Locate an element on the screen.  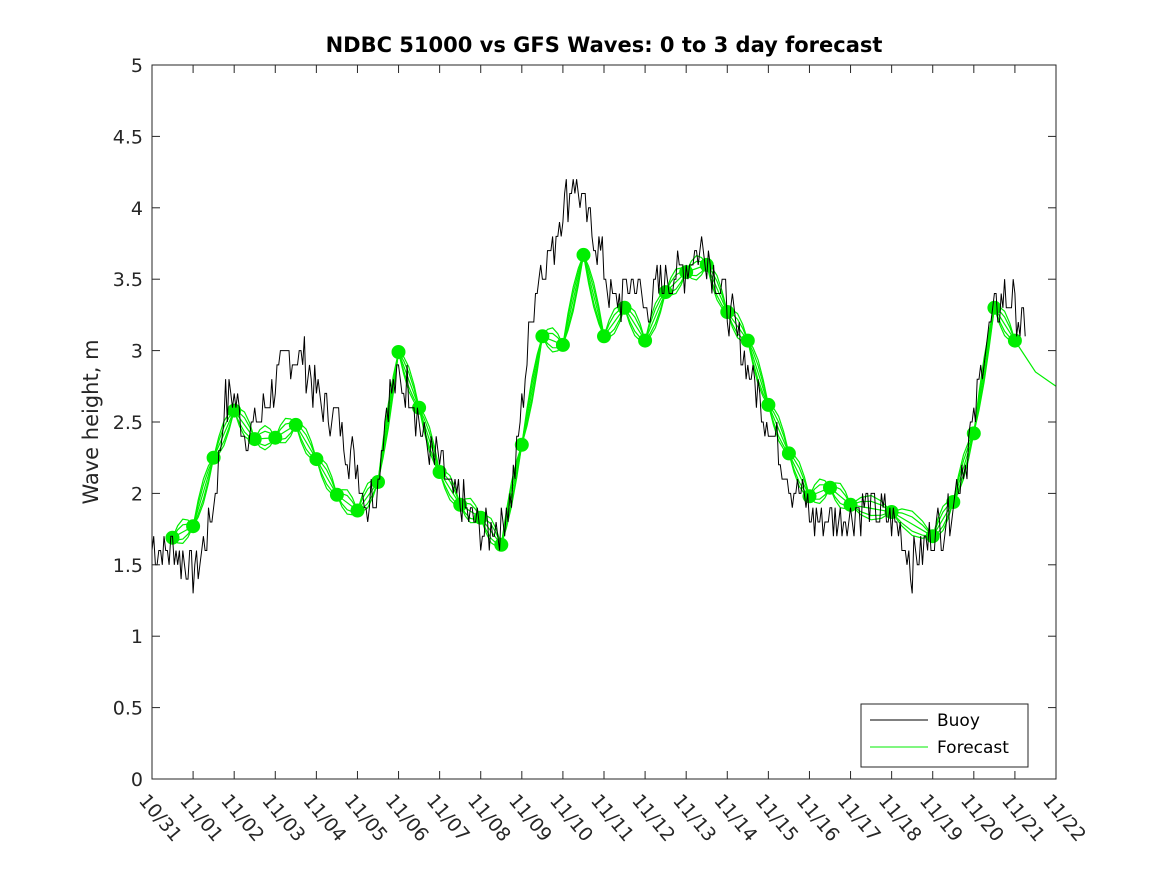
y-tick-label: 5 is located at coordinates (137, 66).